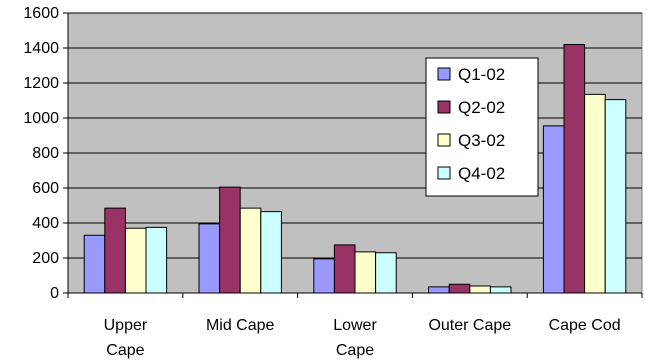 Image resolution: width=654 pixels, height=364 pixels. I want to click on y-tick-label: 600, so click(45, 188).